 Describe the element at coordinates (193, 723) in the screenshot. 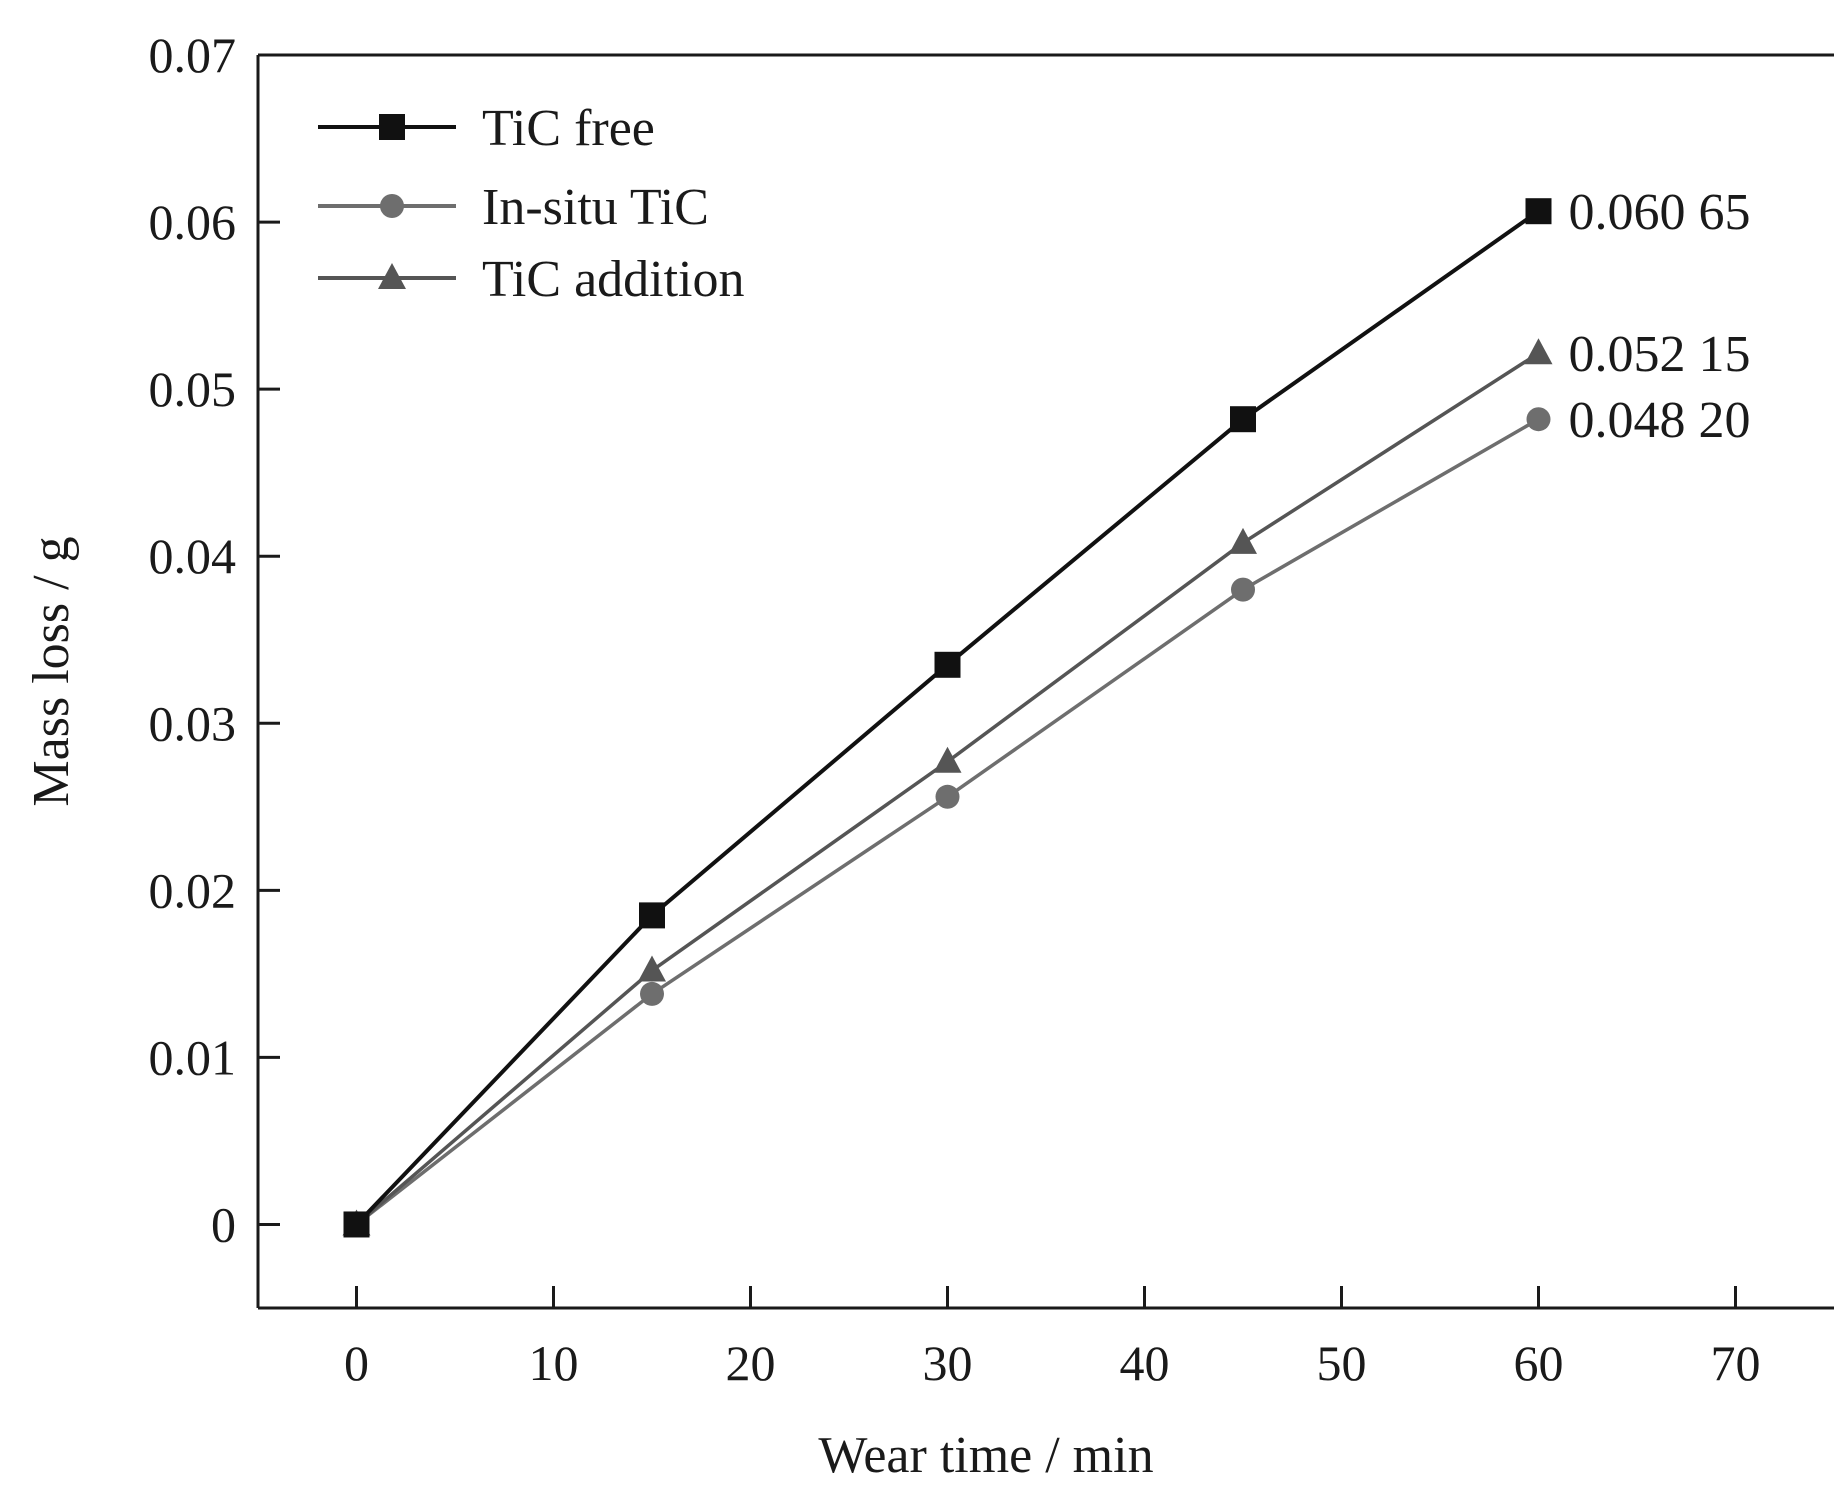

I see `y-tick-label: 0.03` at that location.